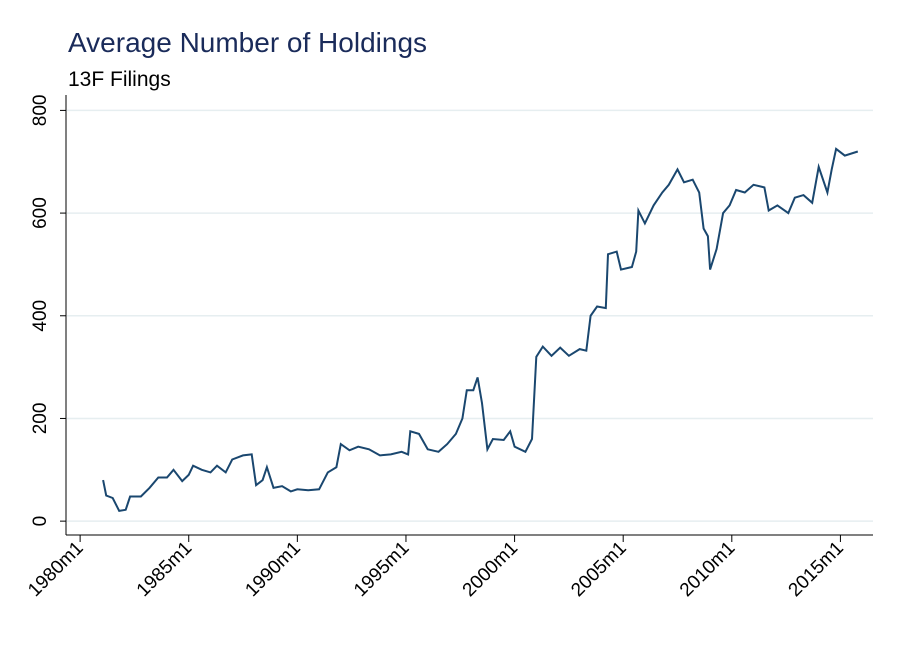 This screenshot has height=653, width=897. I want to click on x-tick-label: 1990m1, so click(272, 569).